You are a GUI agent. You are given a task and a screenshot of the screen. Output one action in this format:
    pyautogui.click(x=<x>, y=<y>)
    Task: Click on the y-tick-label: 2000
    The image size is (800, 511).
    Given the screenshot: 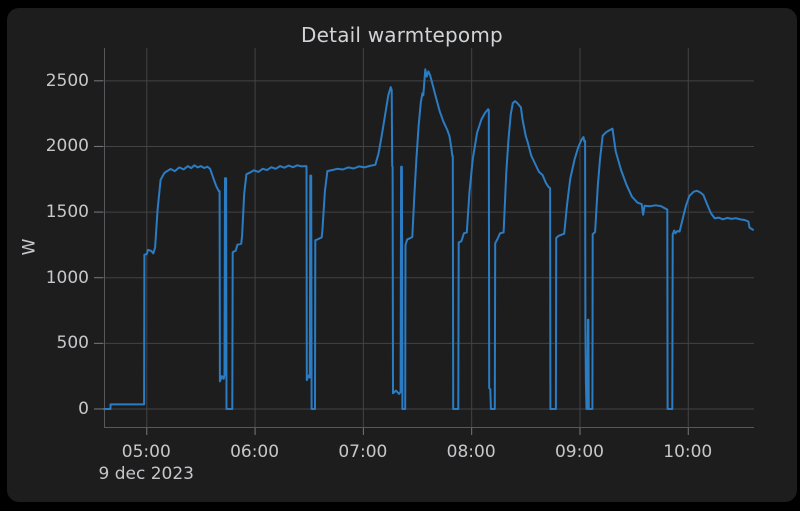 What is the action you would take?
    pyautogui.click(x=67, y=146)
    